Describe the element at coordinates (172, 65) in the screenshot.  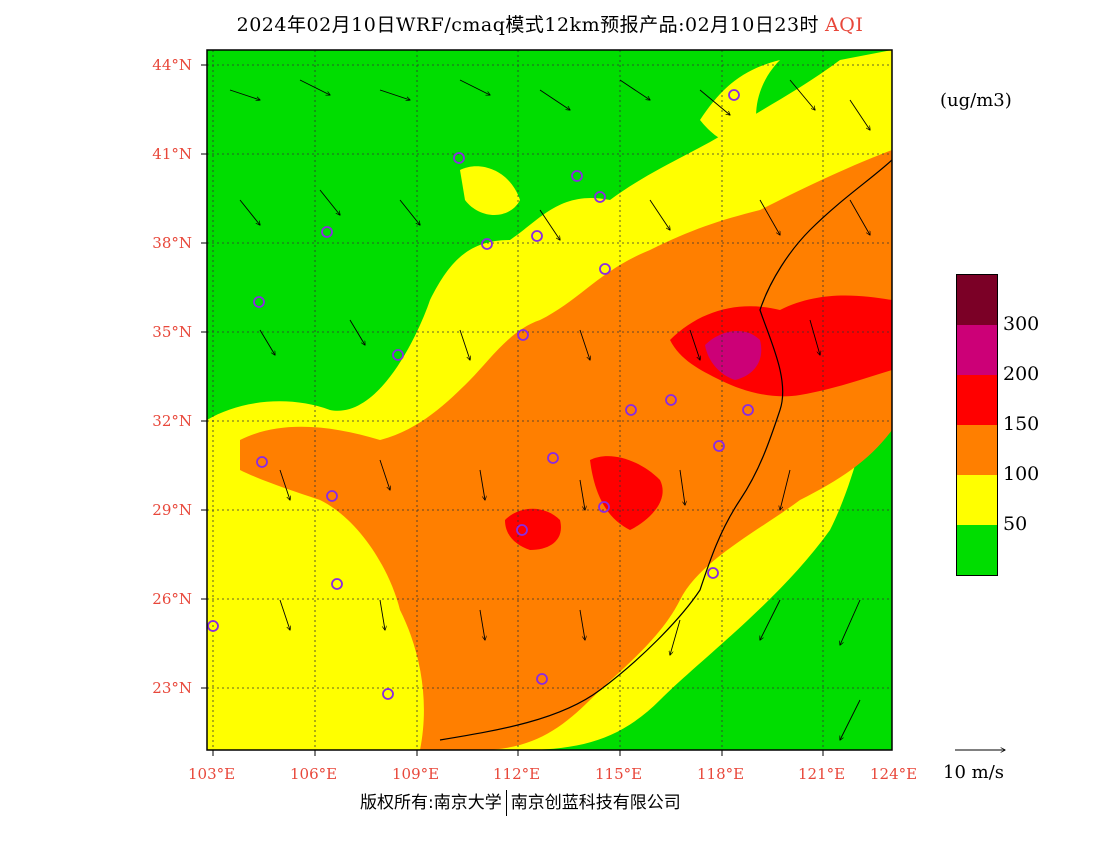
I see `lat-label-44: 44°N` at that location.